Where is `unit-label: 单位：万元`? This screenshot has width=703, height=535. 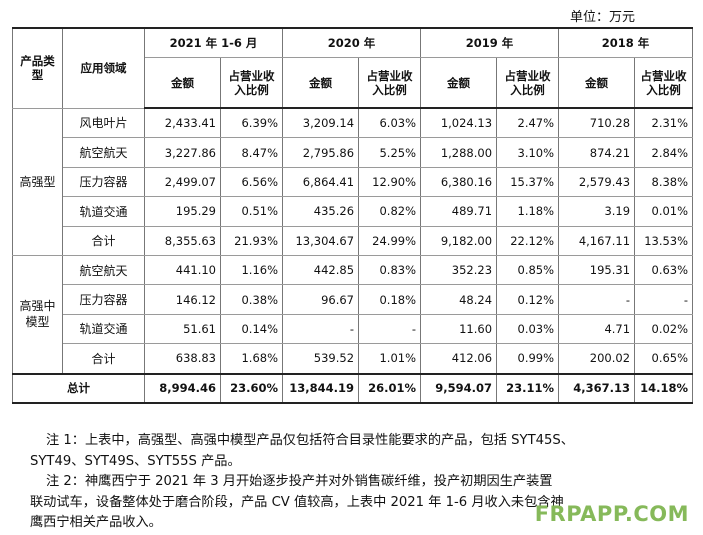 unit-label: 单位：万元 is located at coordinates (602, 17).